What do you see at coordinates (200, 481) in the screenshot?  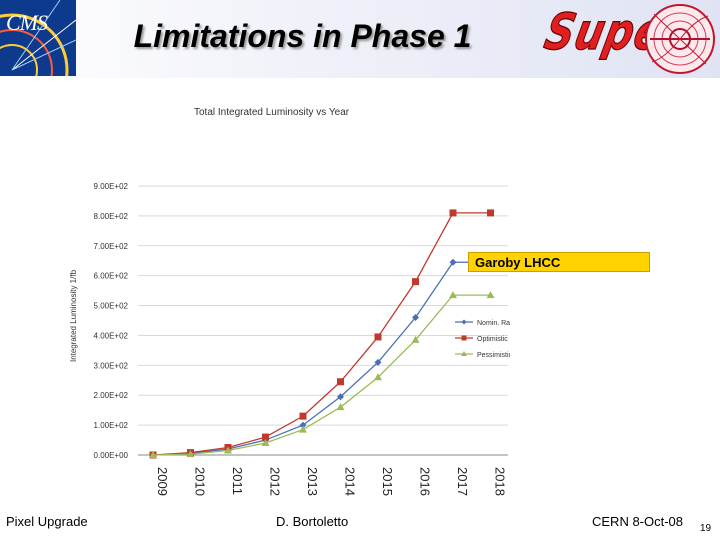 I see `x-tick-label: 2010` at bounding box center [200, 481].